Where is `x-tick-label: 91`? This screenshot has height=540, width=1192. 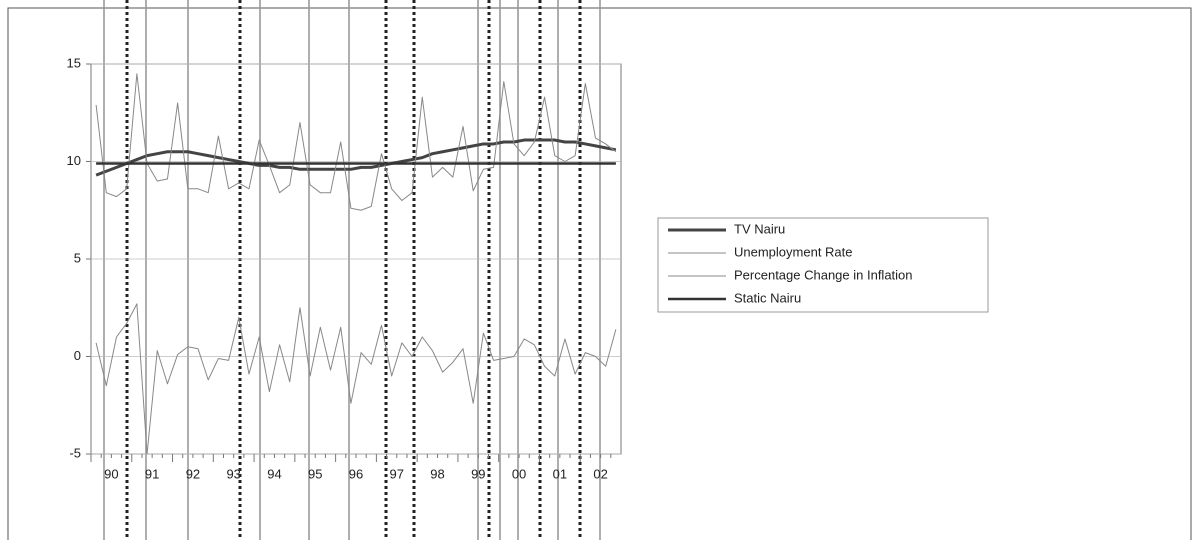
x-tick-label: 91 is located at coordinates (152, 473).